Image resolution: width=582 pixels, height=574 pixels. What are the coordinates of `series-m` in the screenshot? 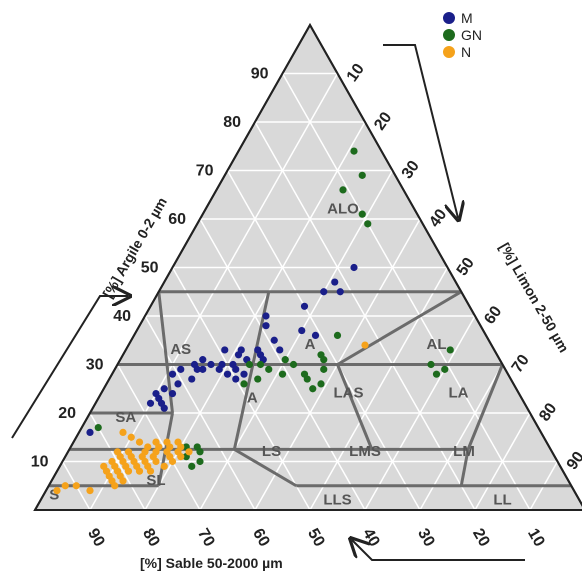 It's located at (222, 349).